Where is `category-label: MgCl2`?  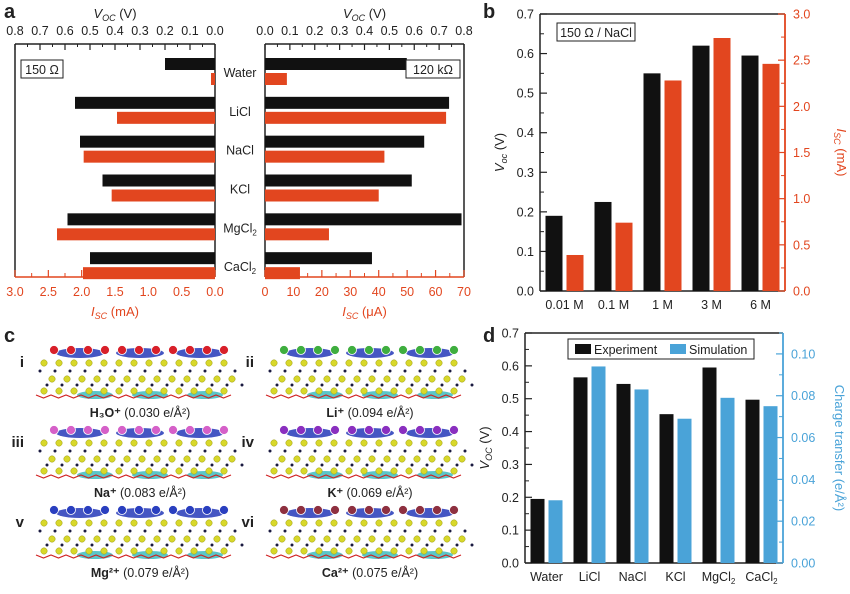 category-label: MgCl2 is located at coordinates (240, 229).